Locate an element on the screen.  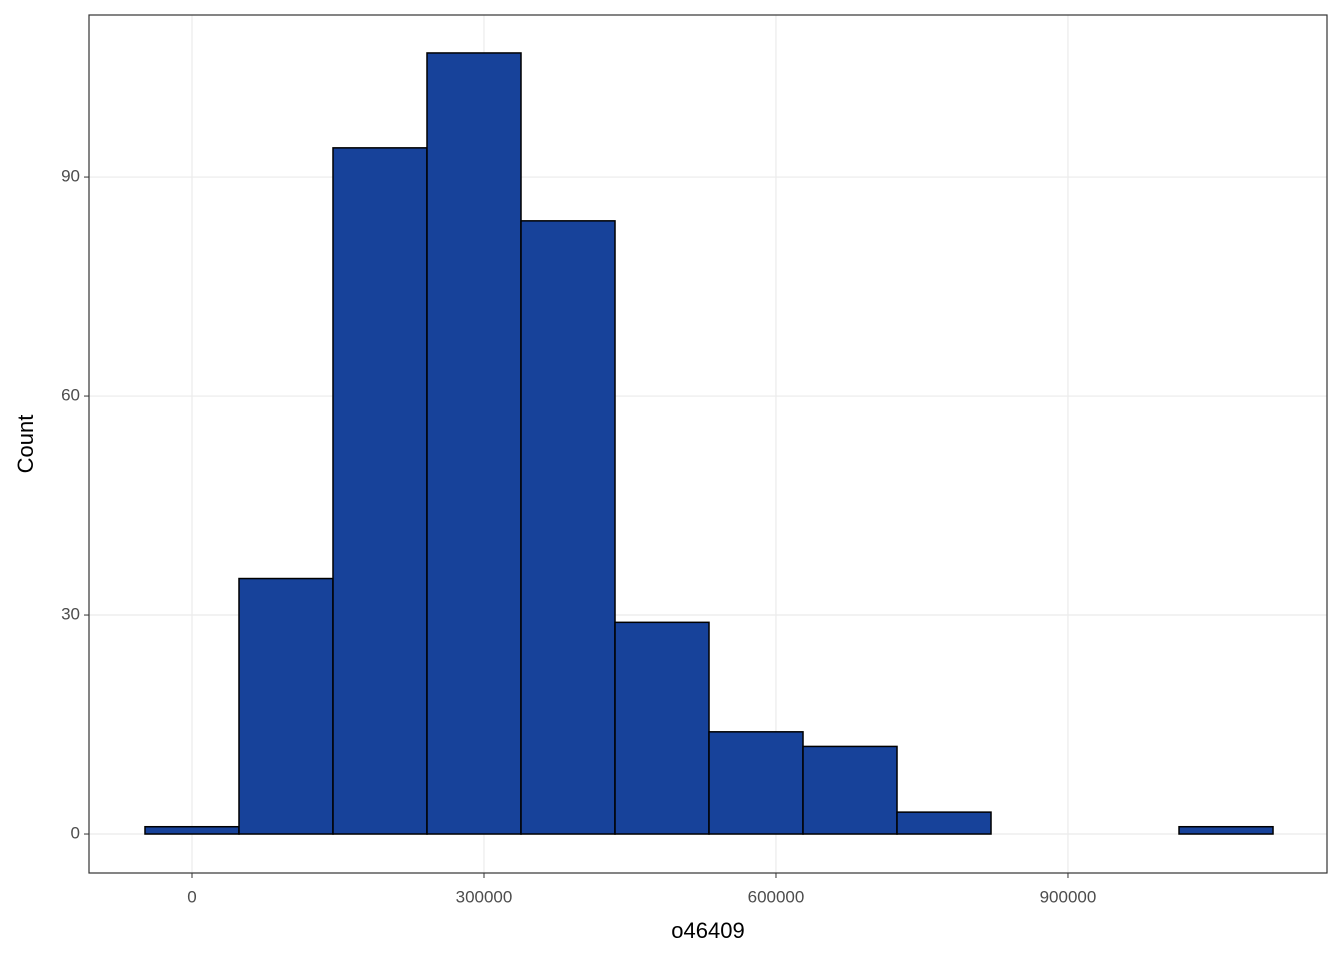
y-axis-title: Count is located at coordinates (25, 444).